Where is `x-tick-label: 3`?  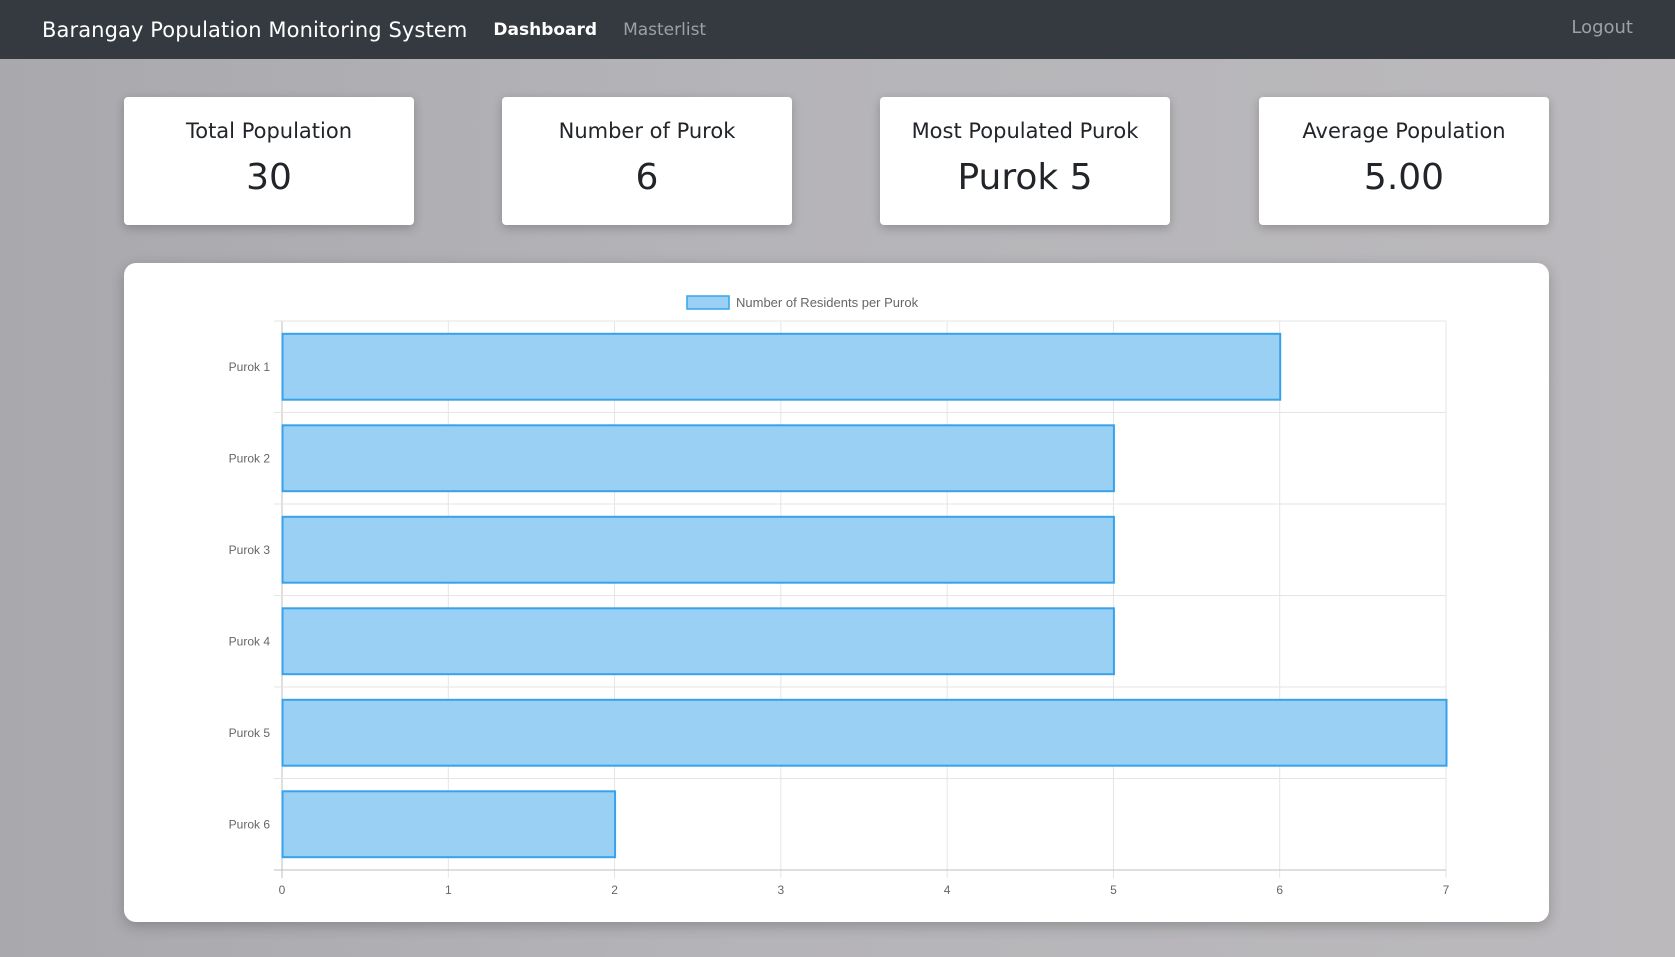
x-tick-label: 3 is located at coordinates (781, 890).